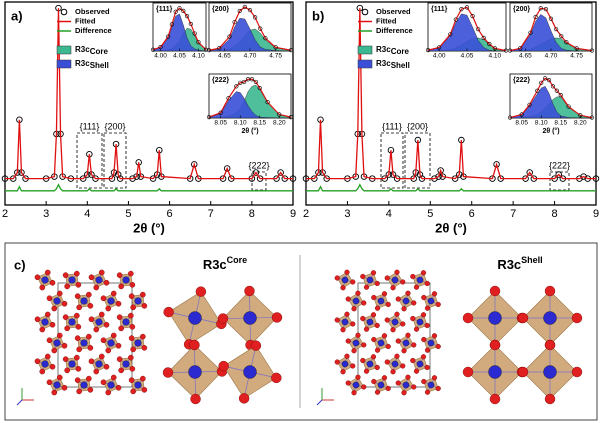 This screenshot has width=602, height=423. What do you see at coordinates (164, 9) in the screenshot?
I see `inset-title: {111}` at bounding box center [164, 9].